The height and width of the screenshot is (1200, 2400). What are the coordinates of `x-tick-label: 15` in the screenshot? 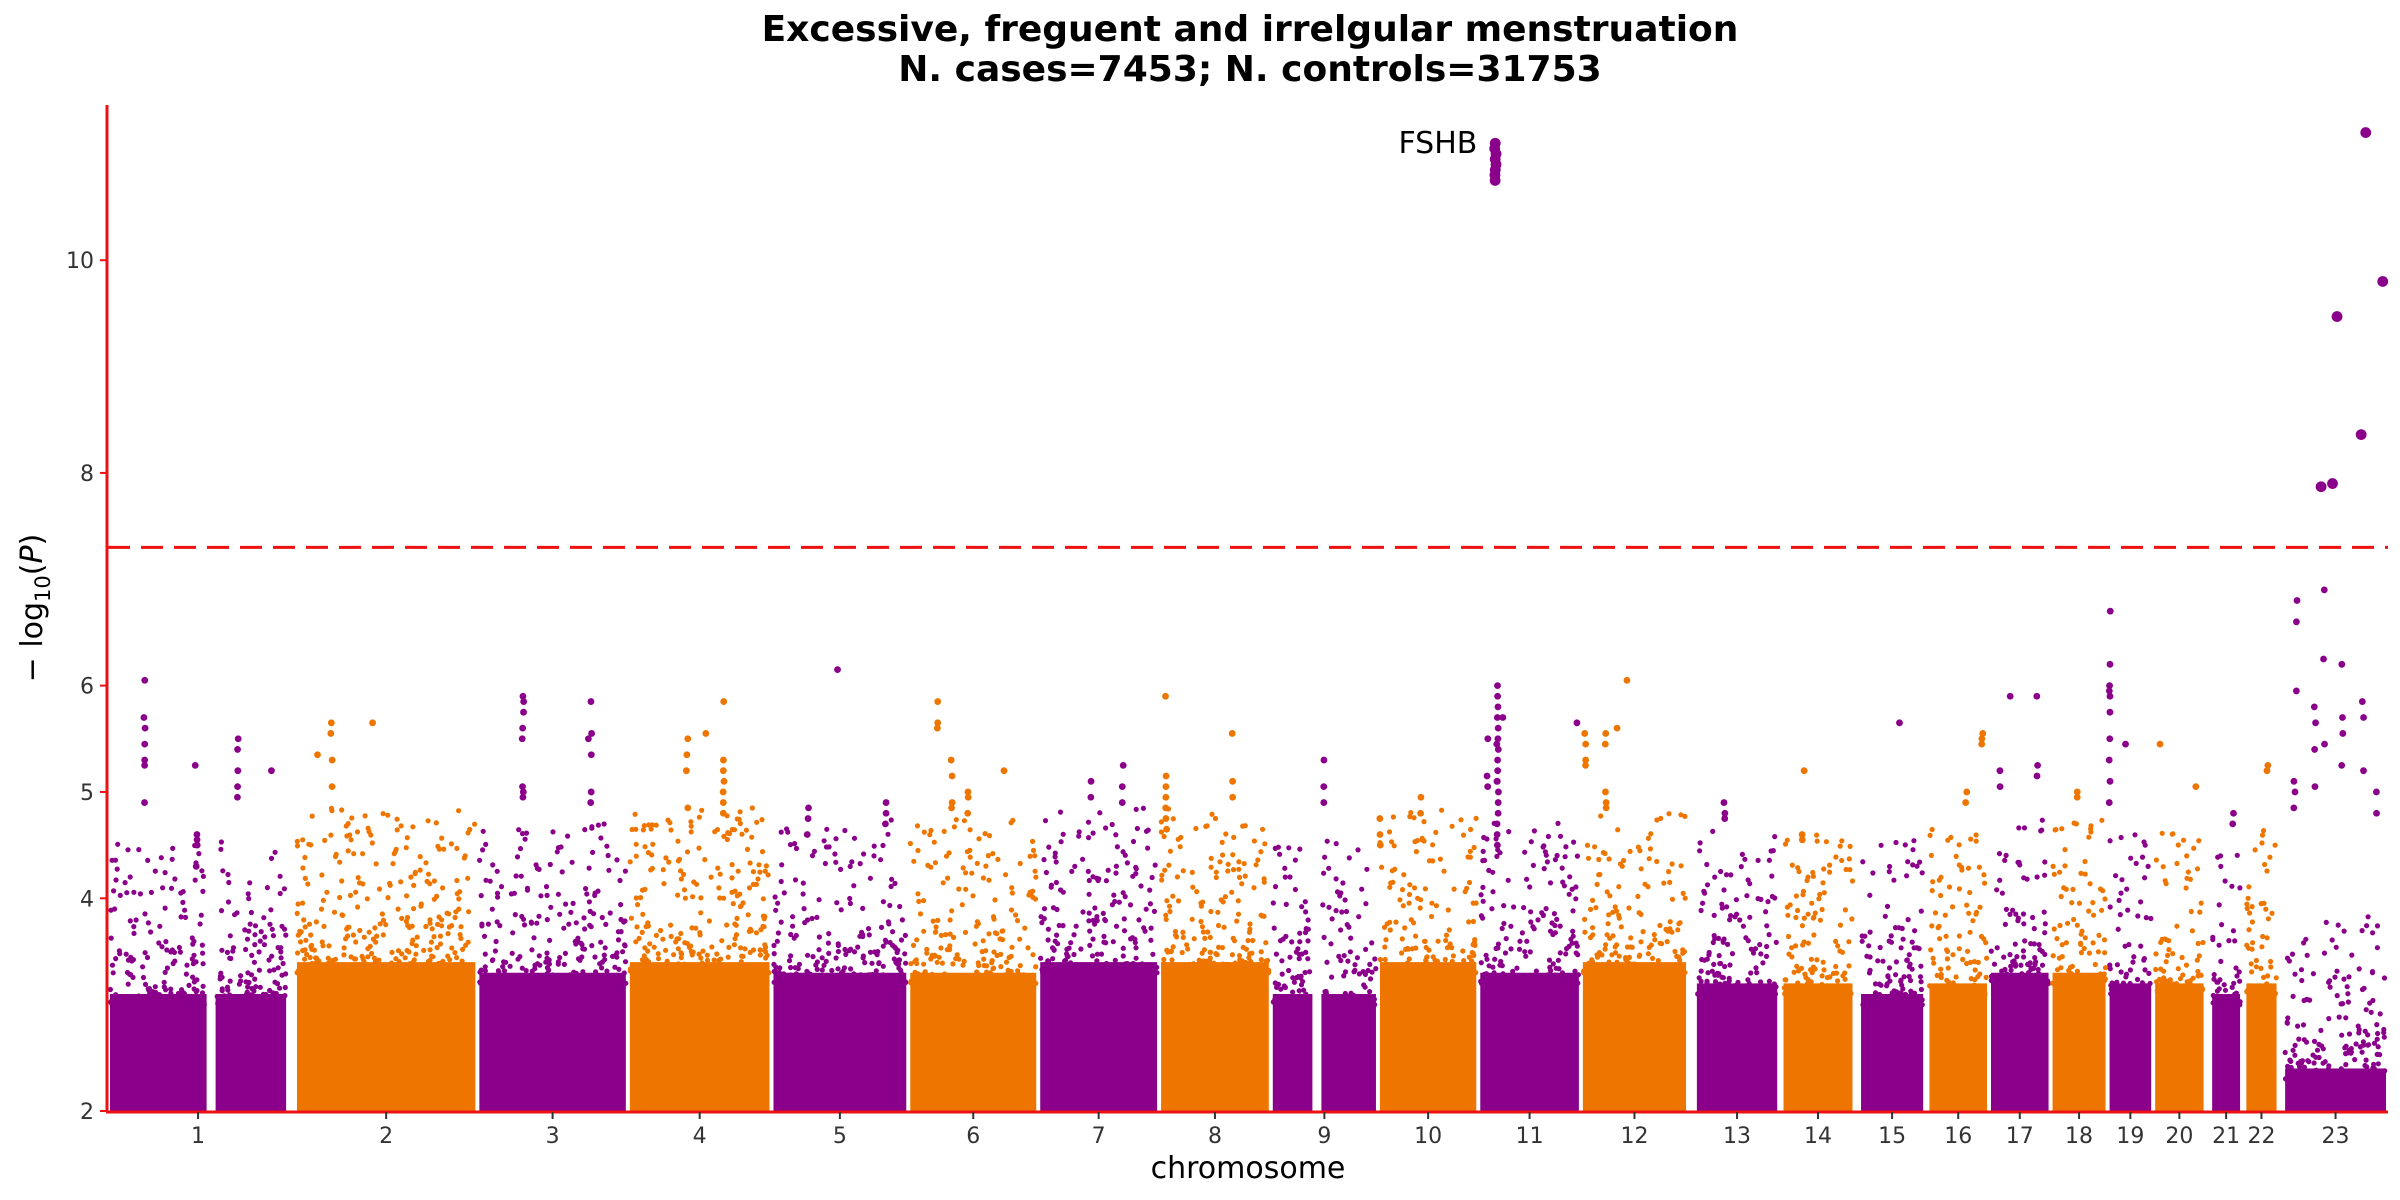 It's located at (1892, 1136).